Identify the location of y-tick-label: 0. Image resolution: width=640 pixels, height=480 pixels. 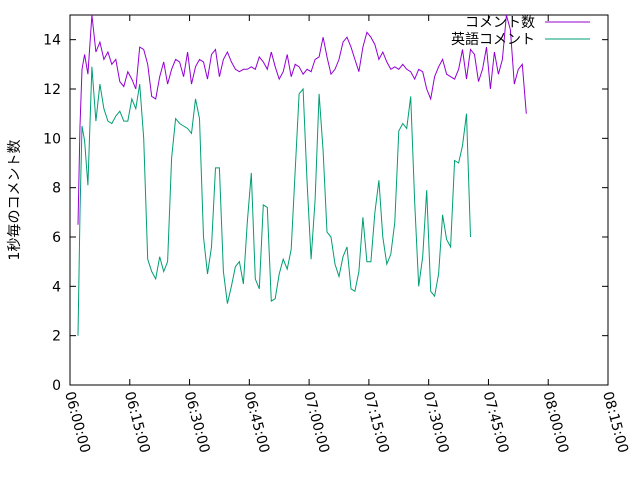
(56, 386).